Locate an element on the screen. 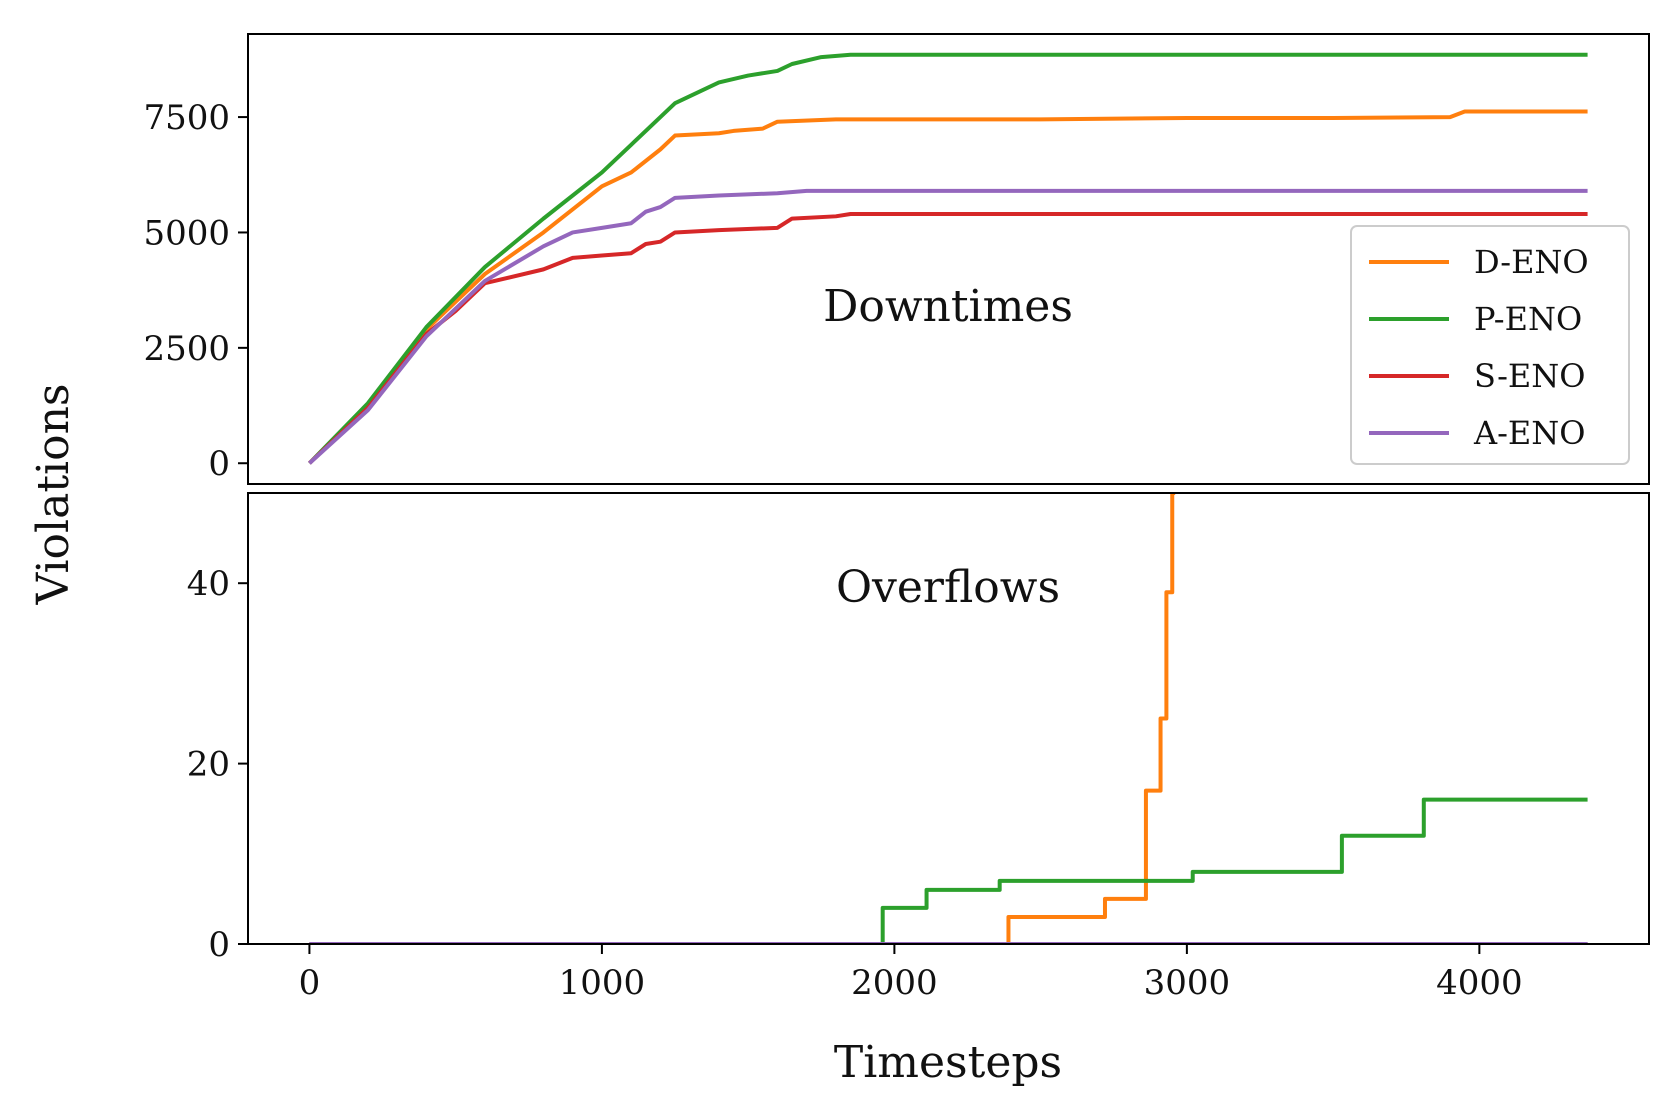  y-tick-label: 5000 is located at coordinates (186, 233).